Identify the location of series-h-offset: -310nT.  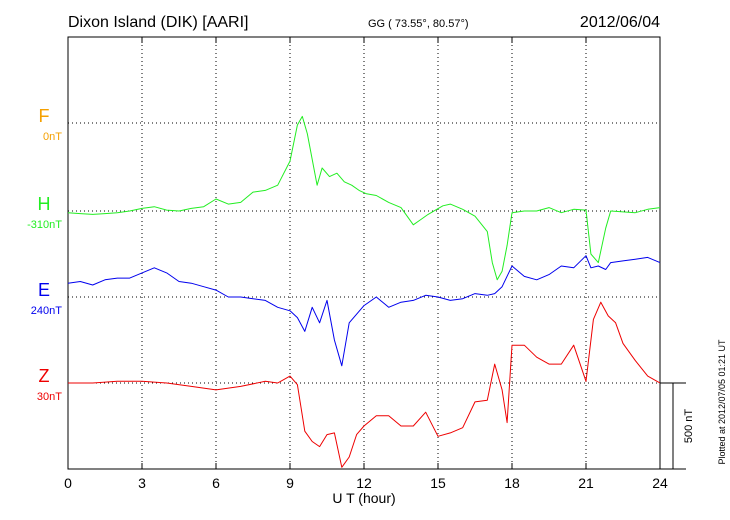
(44, 225).